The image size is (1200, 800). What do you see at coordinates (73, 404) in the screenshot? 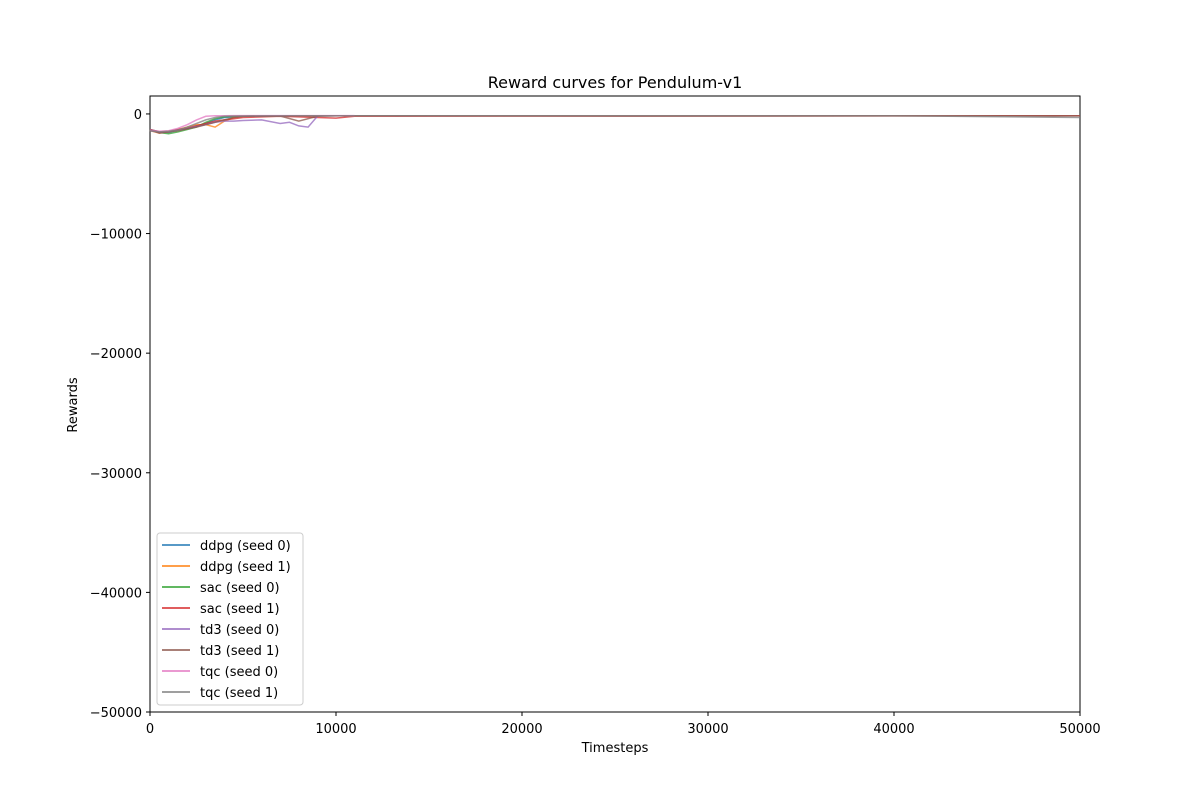
I see `y-axis-label: Rewards` at bounding box center [73, 404].